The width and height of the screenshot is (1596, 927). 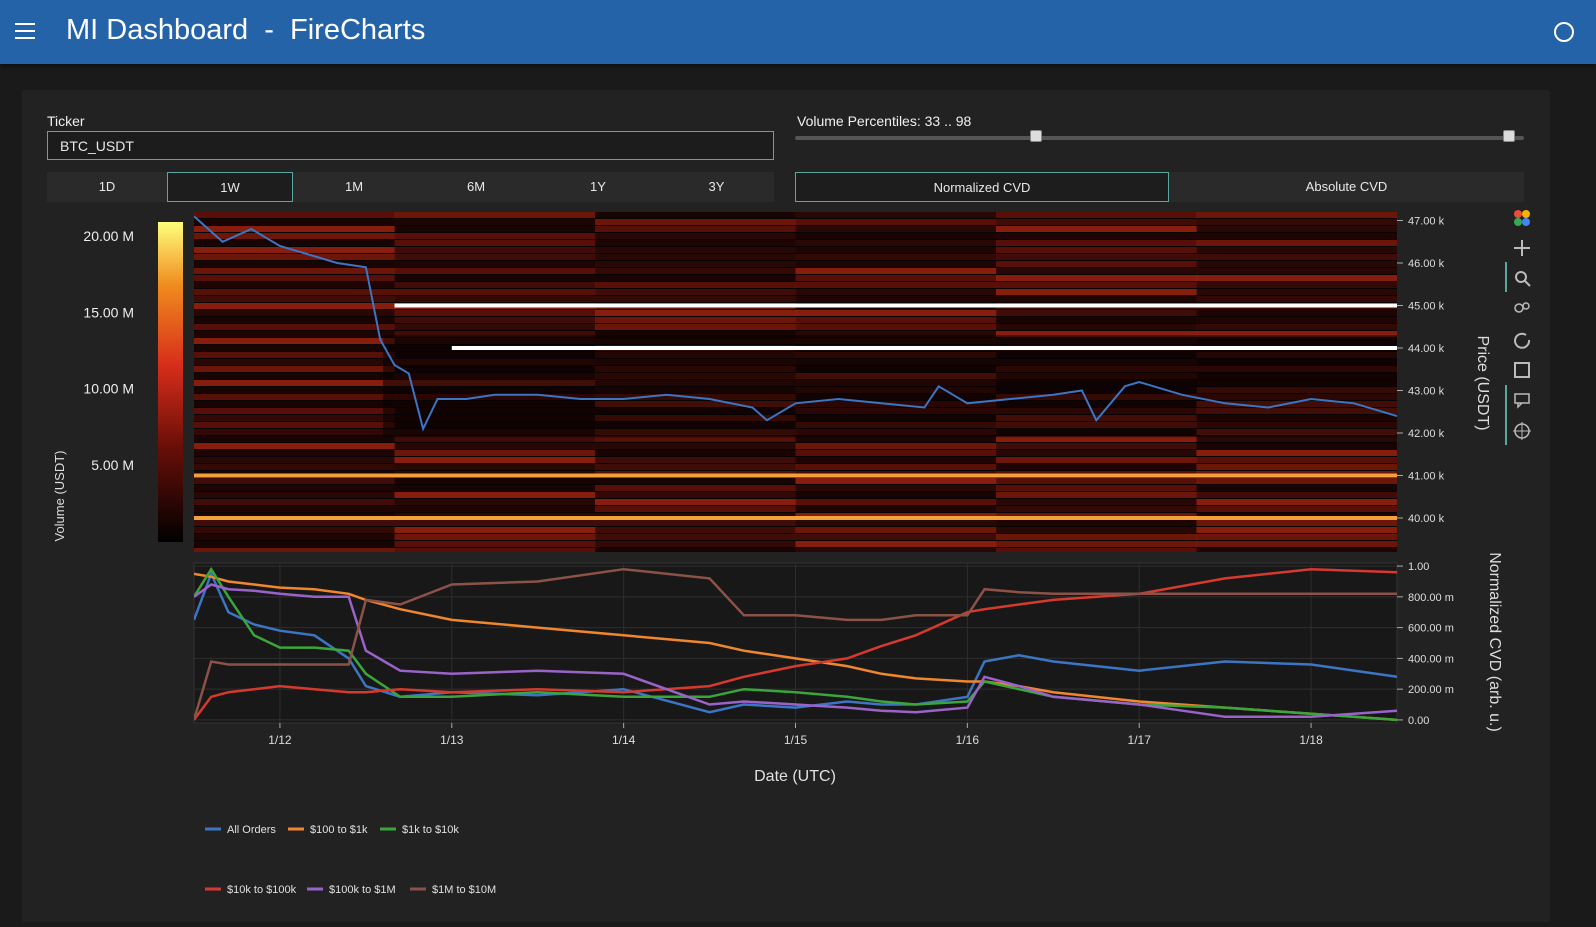 What do you see at coordinates (354, 186) in the screenshot?
I see `timeframe-1m-button: 1M` at bounding box center [354, 186].